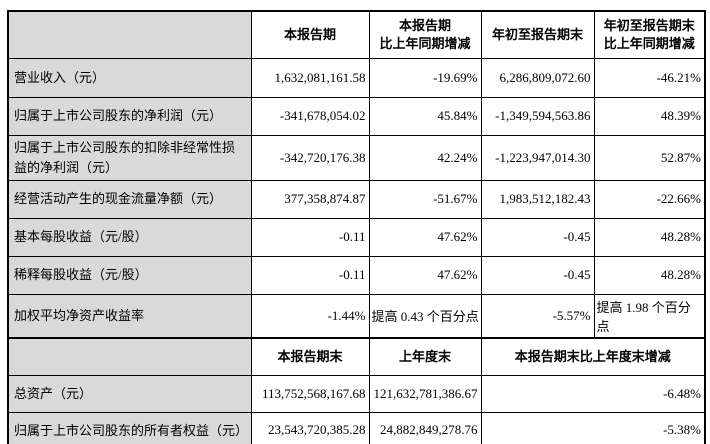  What do you see at coordinates (537, 315) in the screenshot?
I see `cell-ytd: -5.57%` at bounding box center [537, 315].